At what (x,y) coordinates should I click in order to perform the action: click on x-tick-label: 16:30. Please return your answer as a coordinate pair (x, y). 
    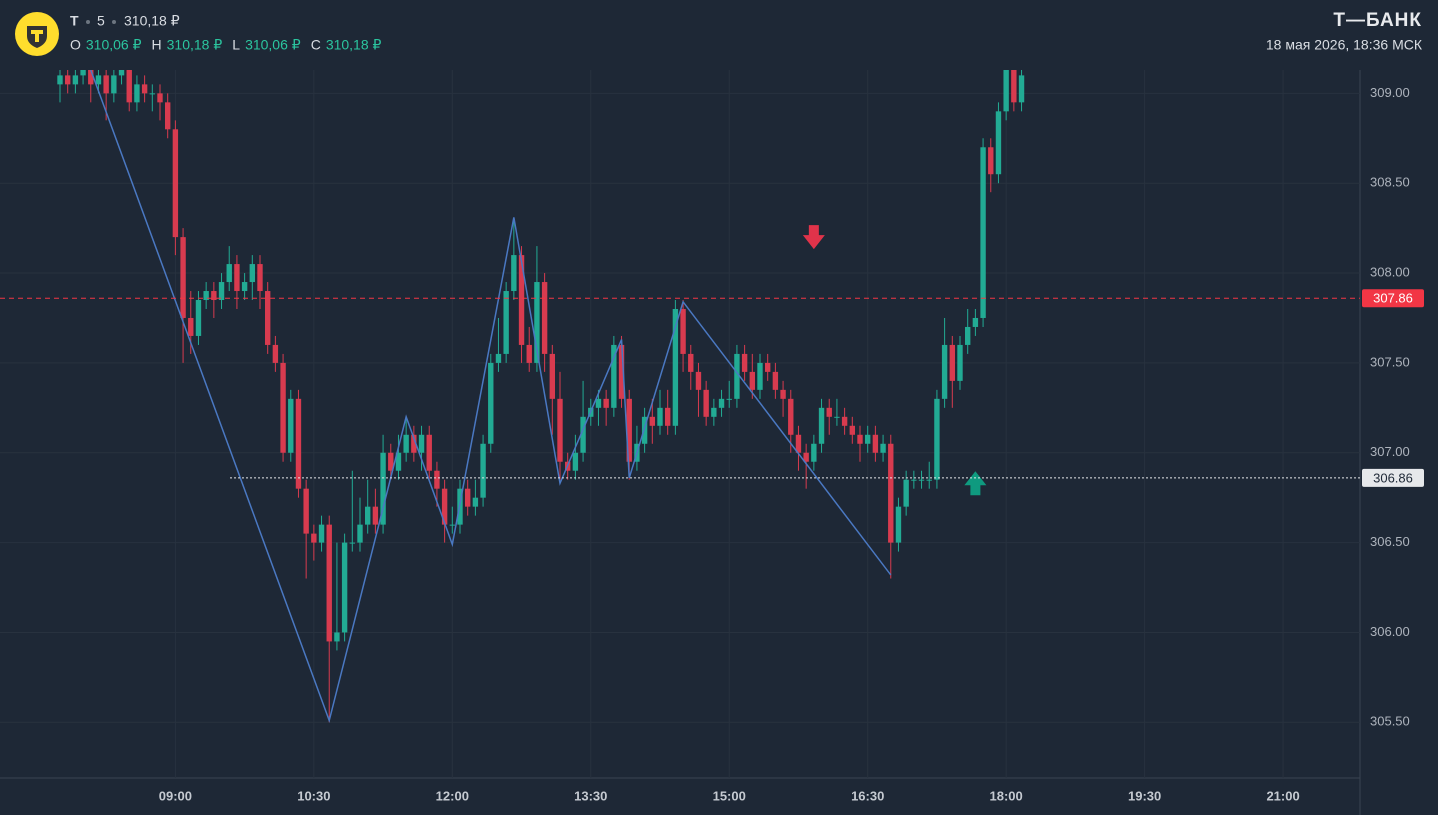
    Looking at the image, I should click on (867, 795).